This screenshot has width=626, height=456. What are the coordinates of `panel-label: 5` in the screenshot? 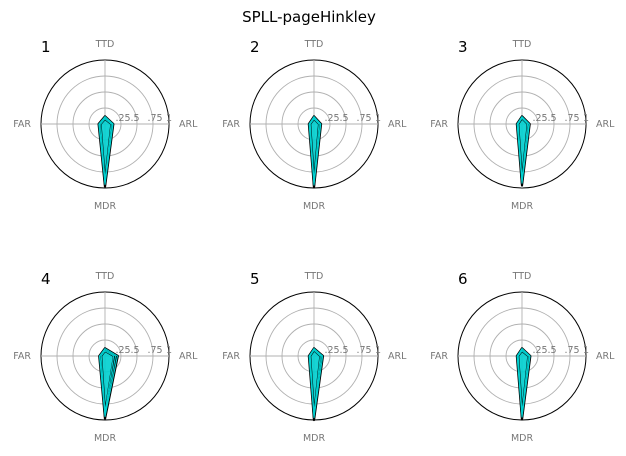 It's located at (255, 279).